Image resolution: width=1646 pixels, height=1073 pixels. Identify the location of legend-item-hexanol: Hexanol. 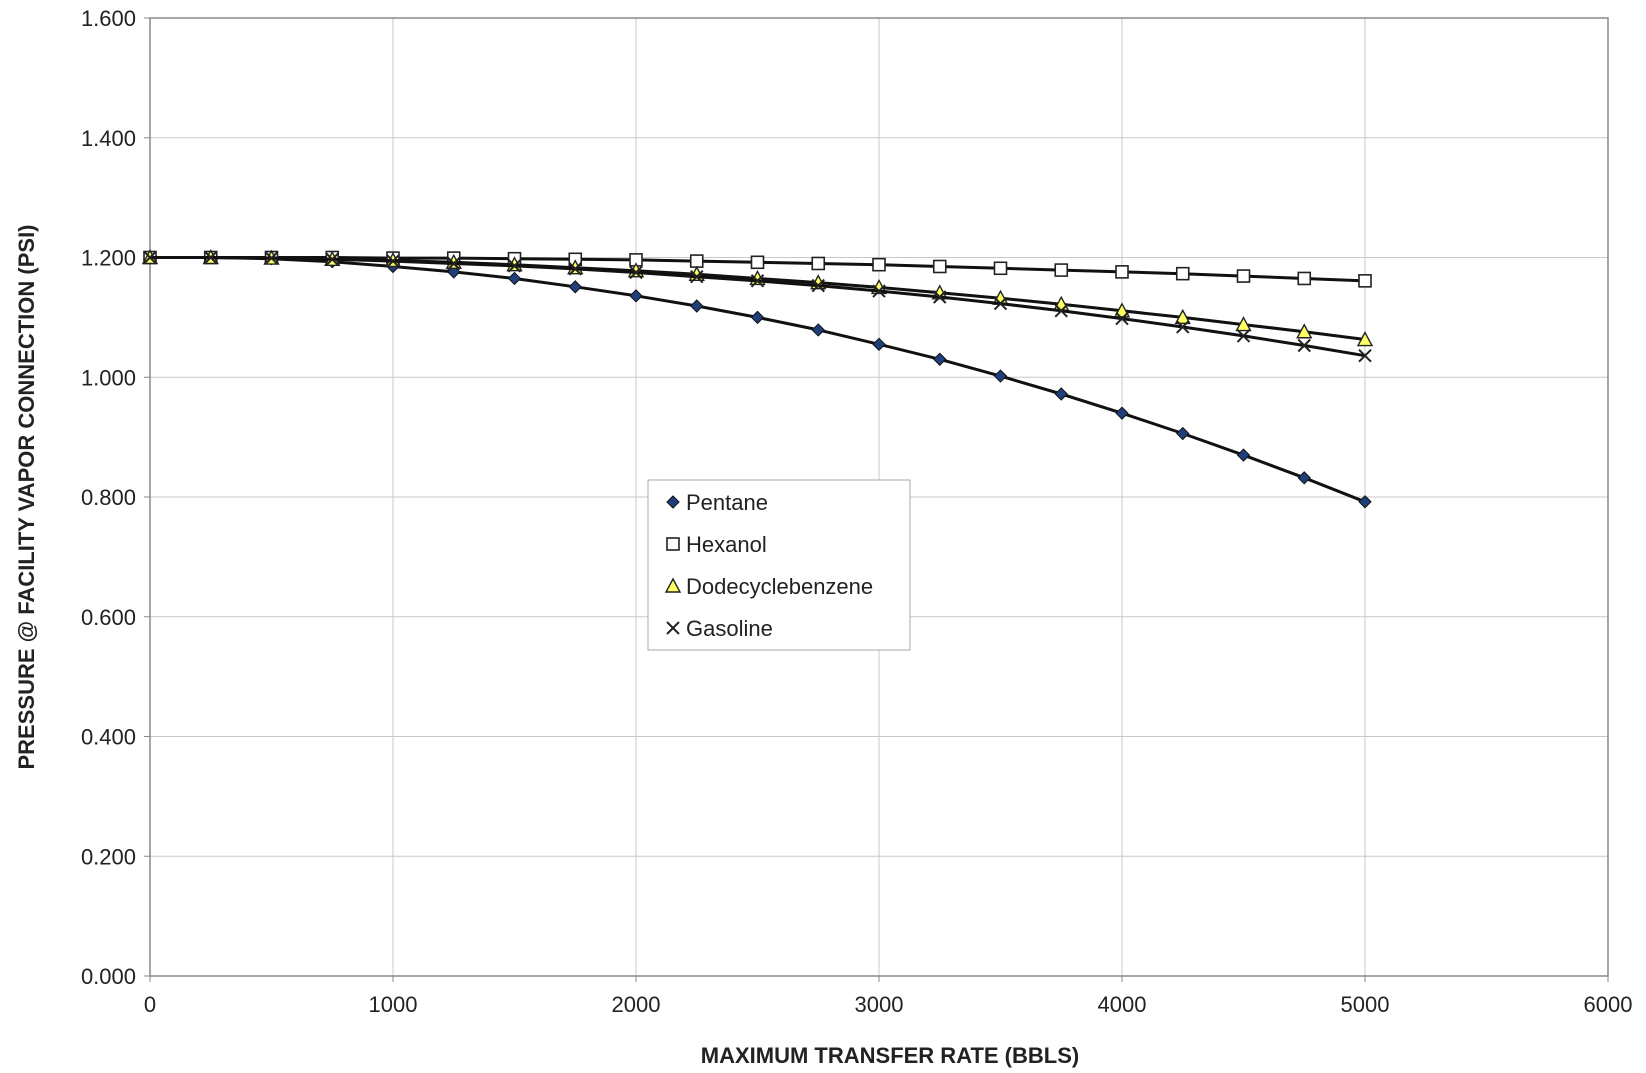
(716, 544).